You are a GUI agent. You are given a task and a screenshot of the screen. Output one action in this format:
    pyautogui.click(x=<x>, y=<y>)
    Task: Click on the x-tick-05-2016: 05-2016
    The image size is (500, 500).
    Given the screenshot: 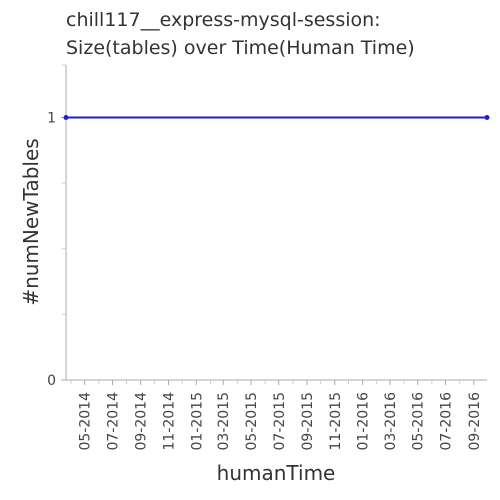 What is the action you would take?
    pyautogui.click(x=419, y=415)
    